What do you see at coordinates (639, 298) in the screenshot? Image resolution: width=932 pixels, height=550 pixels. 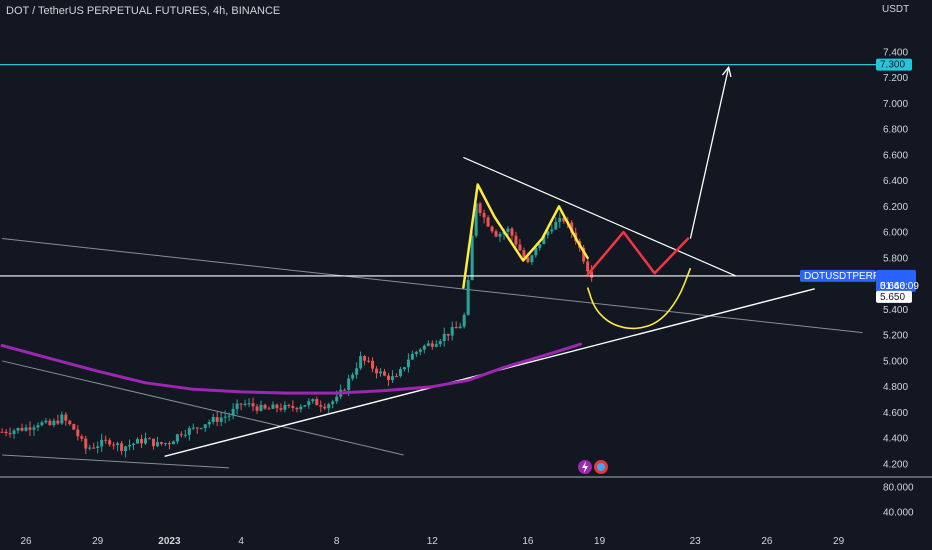 I see `cup-curve` at bounding box center [639, 298].